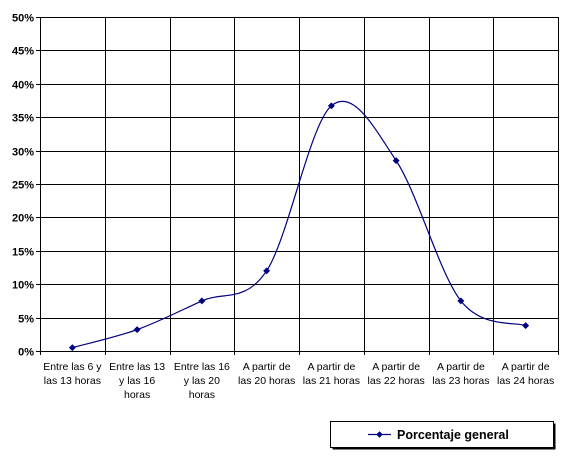 The height and width of the screenshot is (463, 562). I want to click on x-tick-label-line: las 24 horas, so click(525, 381).